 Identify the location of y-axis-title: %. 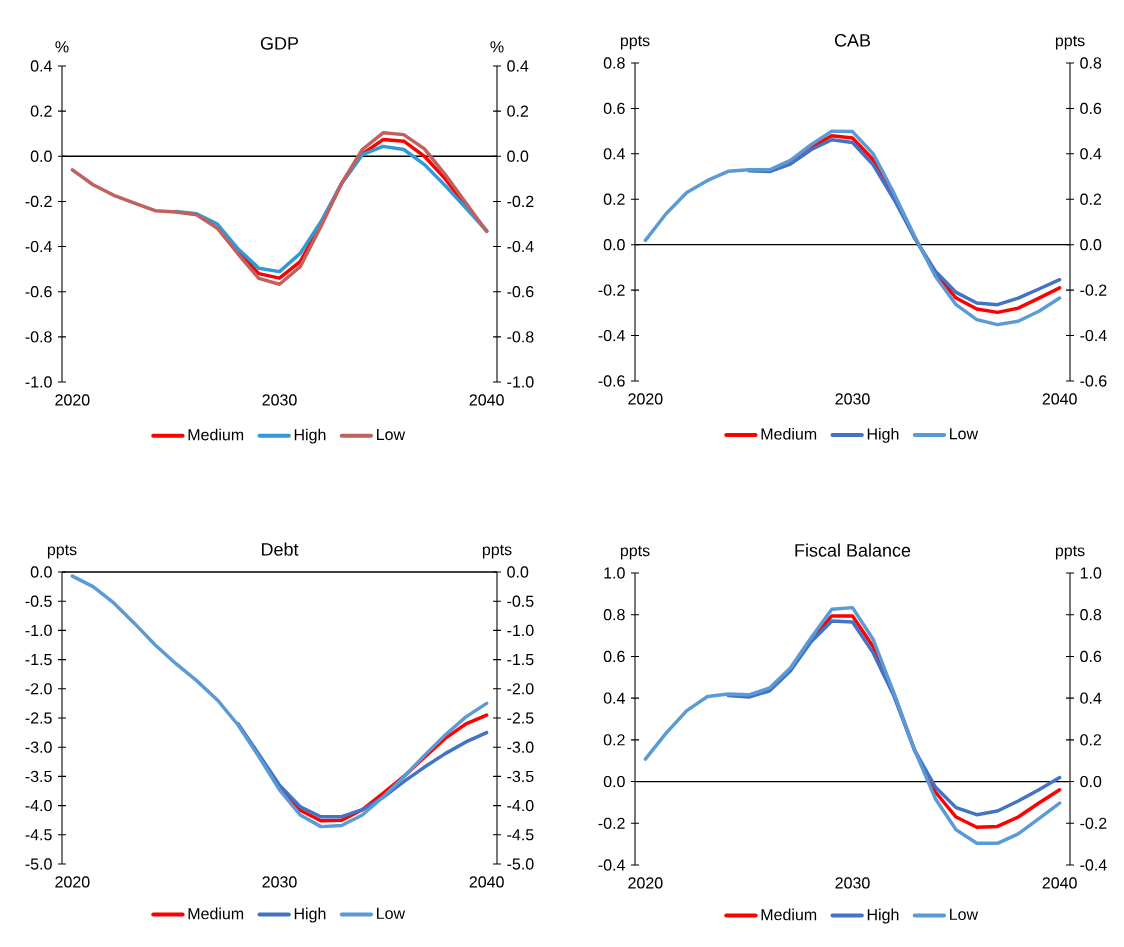
(62, 47).